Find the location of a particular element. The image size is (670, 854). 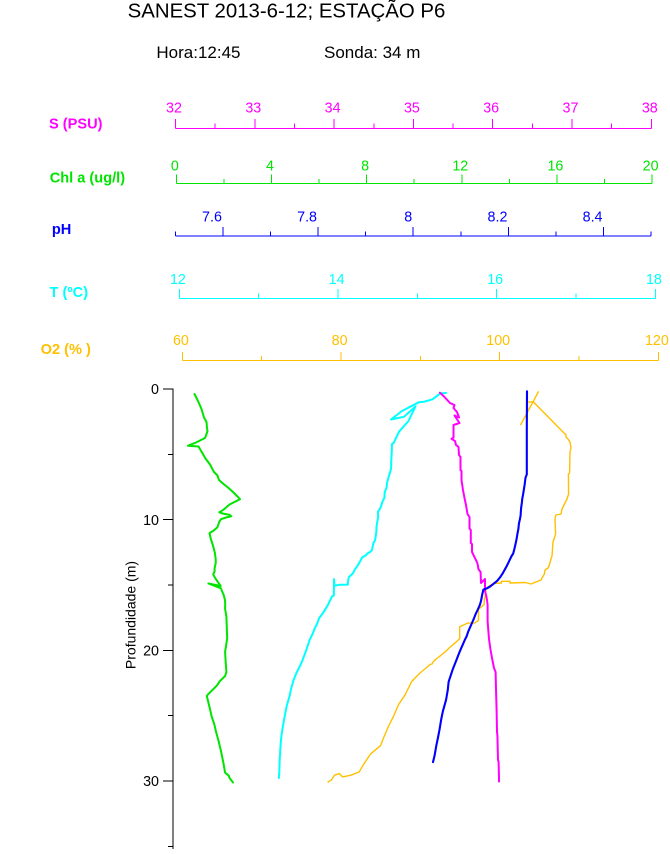

svg-text: 7.8 is located at coordinates (307, 217).